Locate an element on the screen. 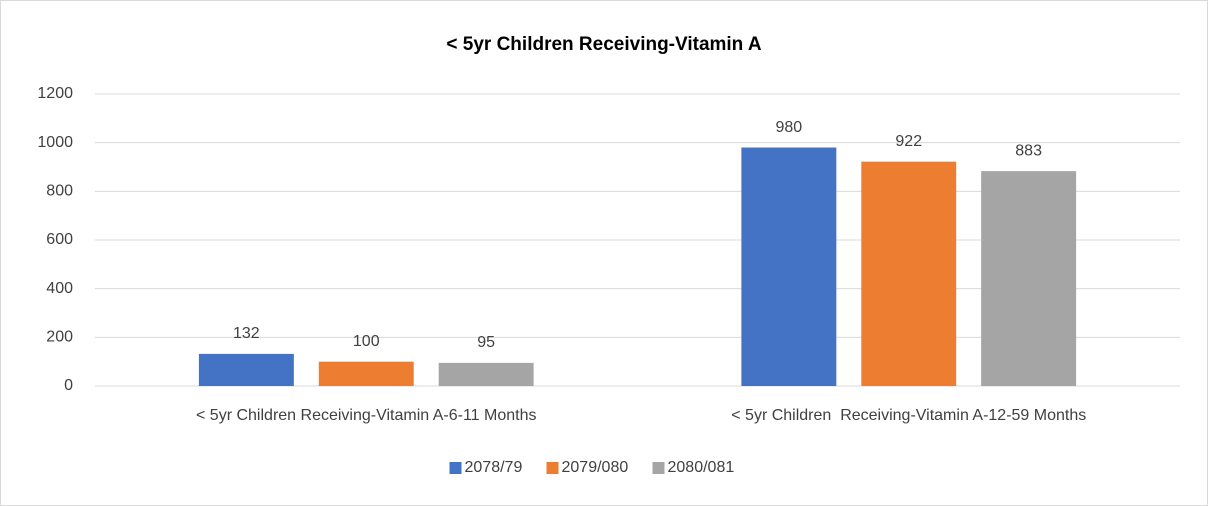 Image resolution: width=1208 pixels, height=506 pixels. y-tick-label: 400 is located at coordinates (59, 288).